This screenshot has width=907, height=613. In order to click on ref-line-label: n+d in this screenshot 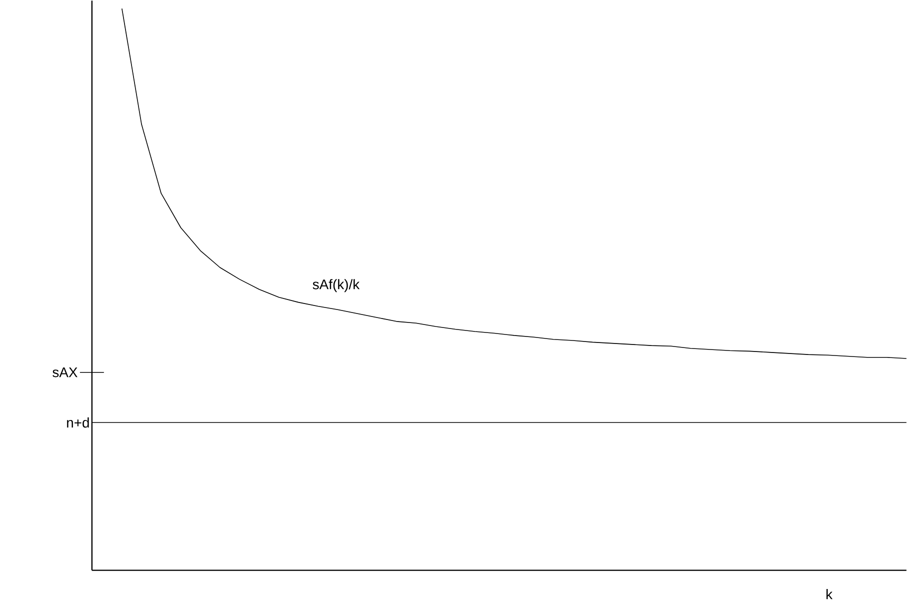, I will do `click(78, 422)`.